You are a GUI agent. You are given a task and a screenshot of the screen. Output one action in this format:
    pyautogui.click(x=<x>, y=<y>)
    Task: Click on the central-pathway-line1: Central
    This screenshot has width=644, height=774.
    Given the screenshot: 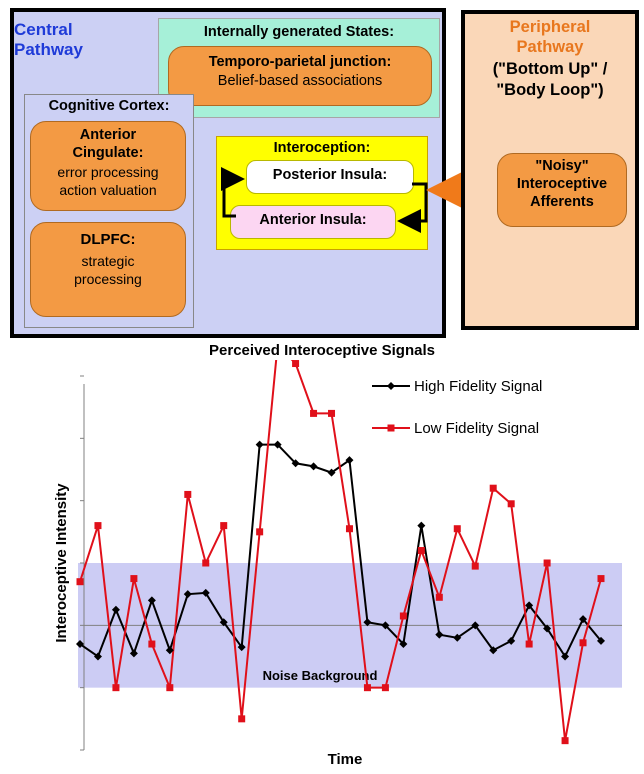 What is the action you would take?
    pyautogui.click(x=43, y=29)
    